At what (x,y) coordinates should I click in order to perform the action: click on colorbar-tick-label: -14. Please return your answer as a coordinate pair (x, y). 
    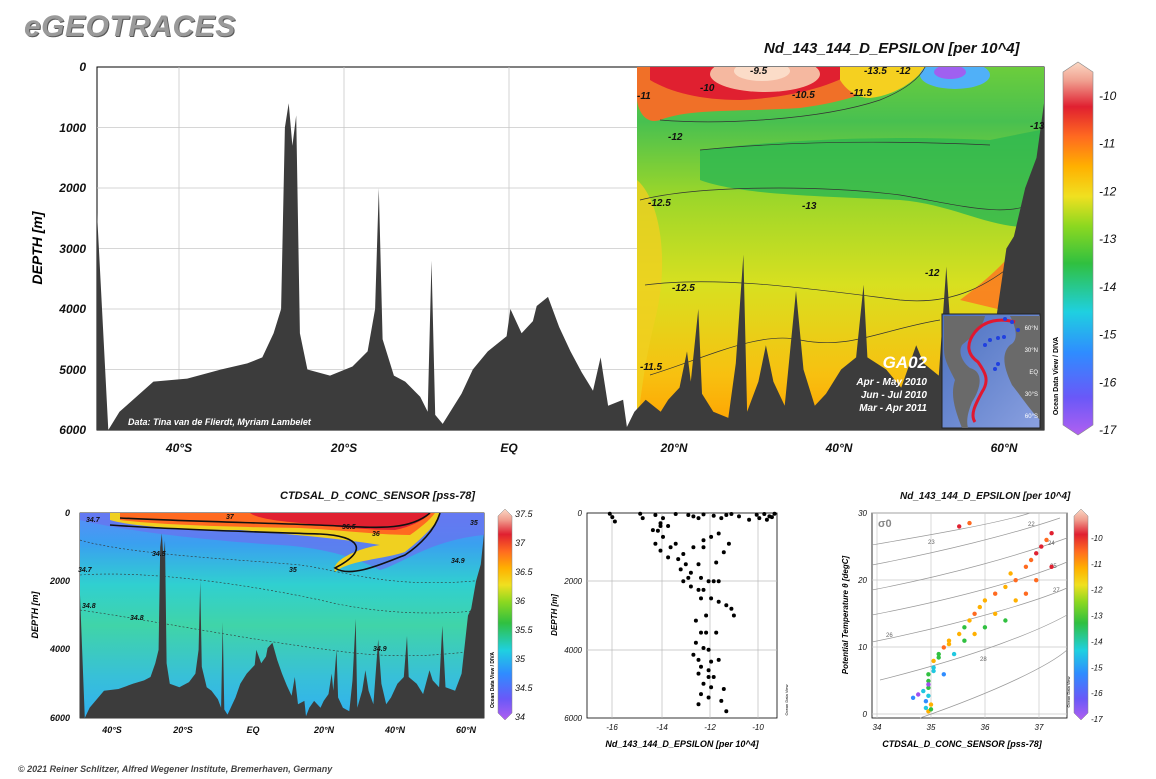
    Looking at the image, I should click on (1097, 641).